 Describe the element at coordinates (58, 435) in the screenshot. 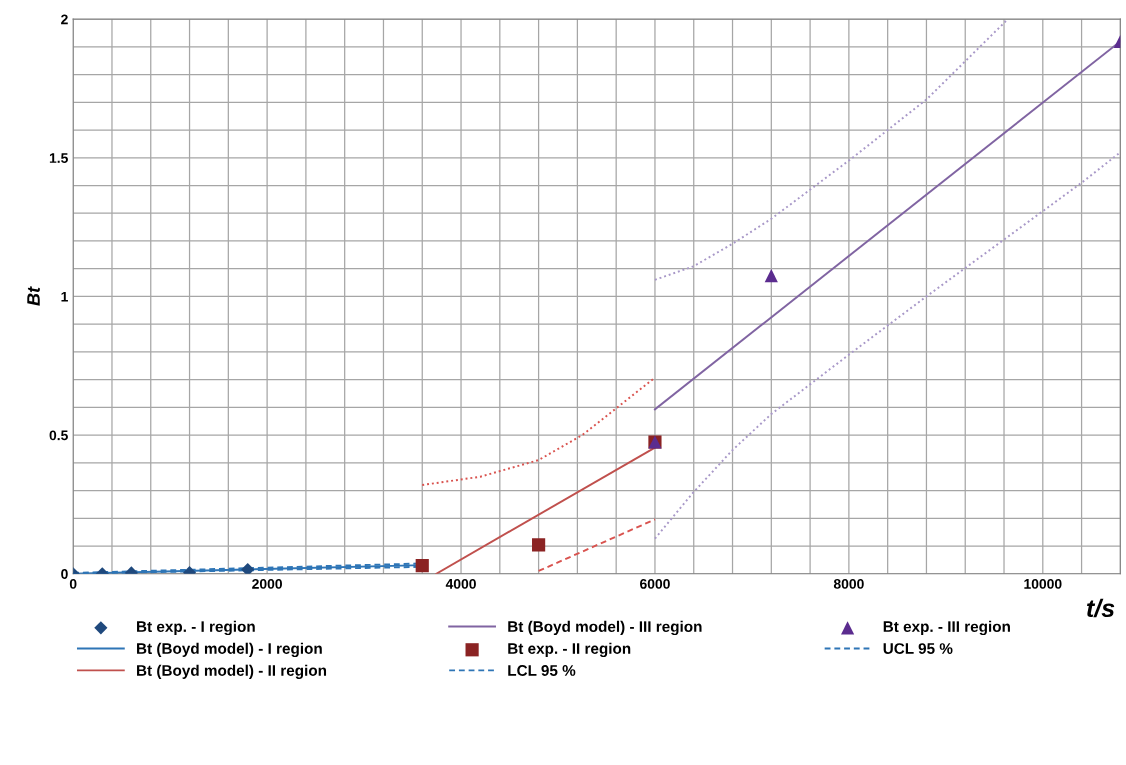

I see `y-tick-label: 0.5` at that location.